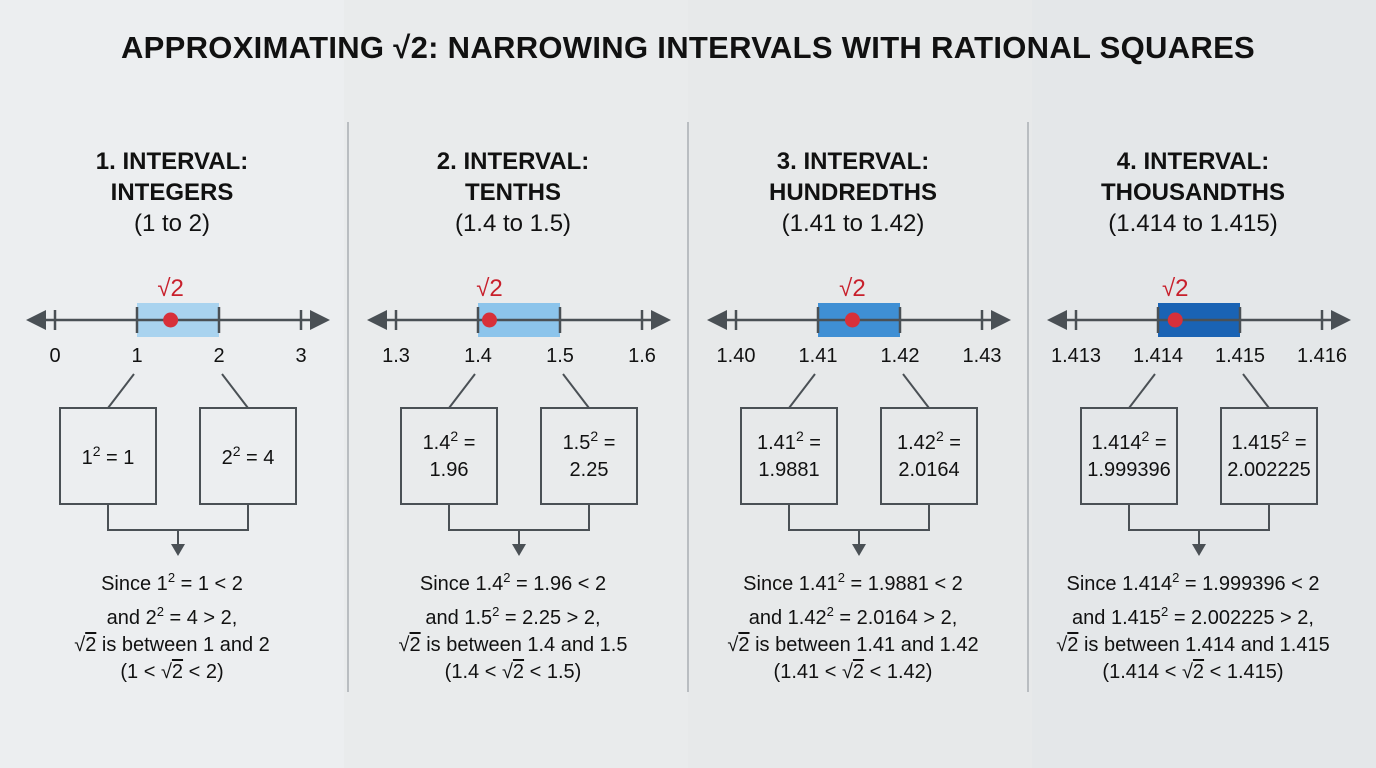 The width and height of the screenshot is (1376, 768). I want to click on panel-heading-line: 1. INTERVAL:, so click(172, 161).